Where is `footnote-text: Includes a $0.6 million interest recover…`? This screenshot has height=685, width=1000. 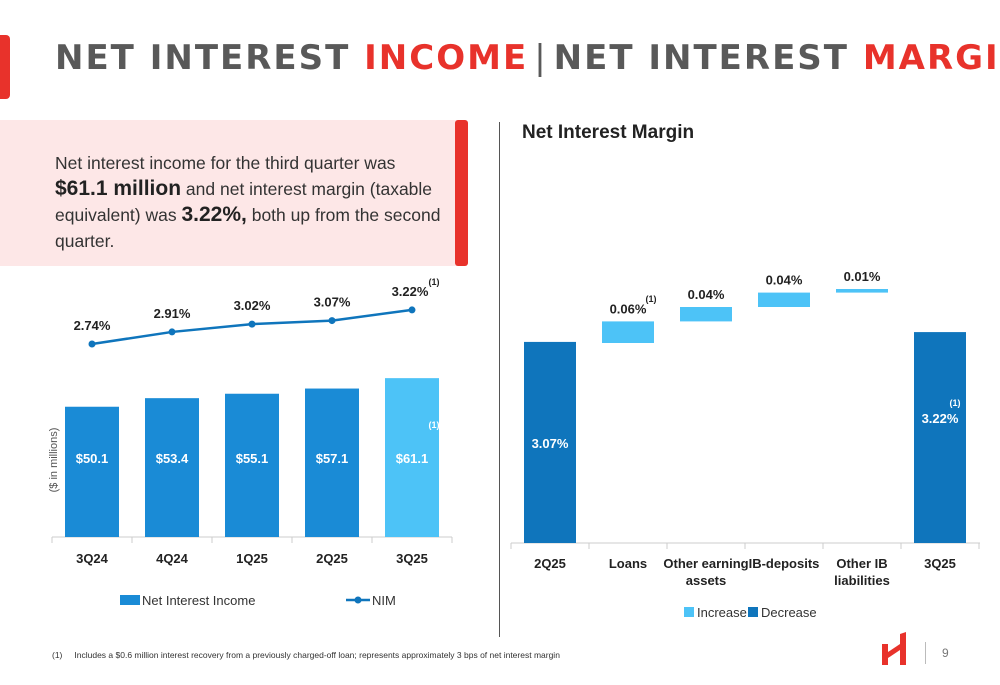 footnote-text: Includes a $0.6 million interest recover… is located at coordinates (317, 655).